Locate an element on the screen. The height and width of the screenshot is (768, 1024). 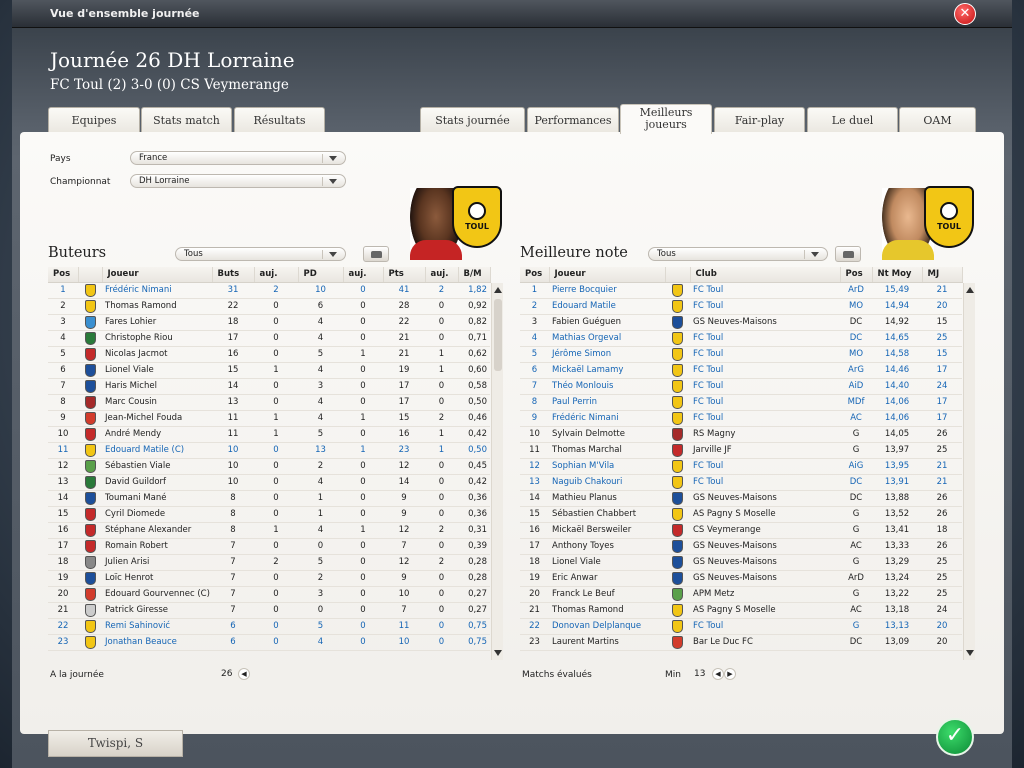
table-row: 10 André Mendy 11 1 5 0 16 1 0,42 is located at coordinates (269, 434).